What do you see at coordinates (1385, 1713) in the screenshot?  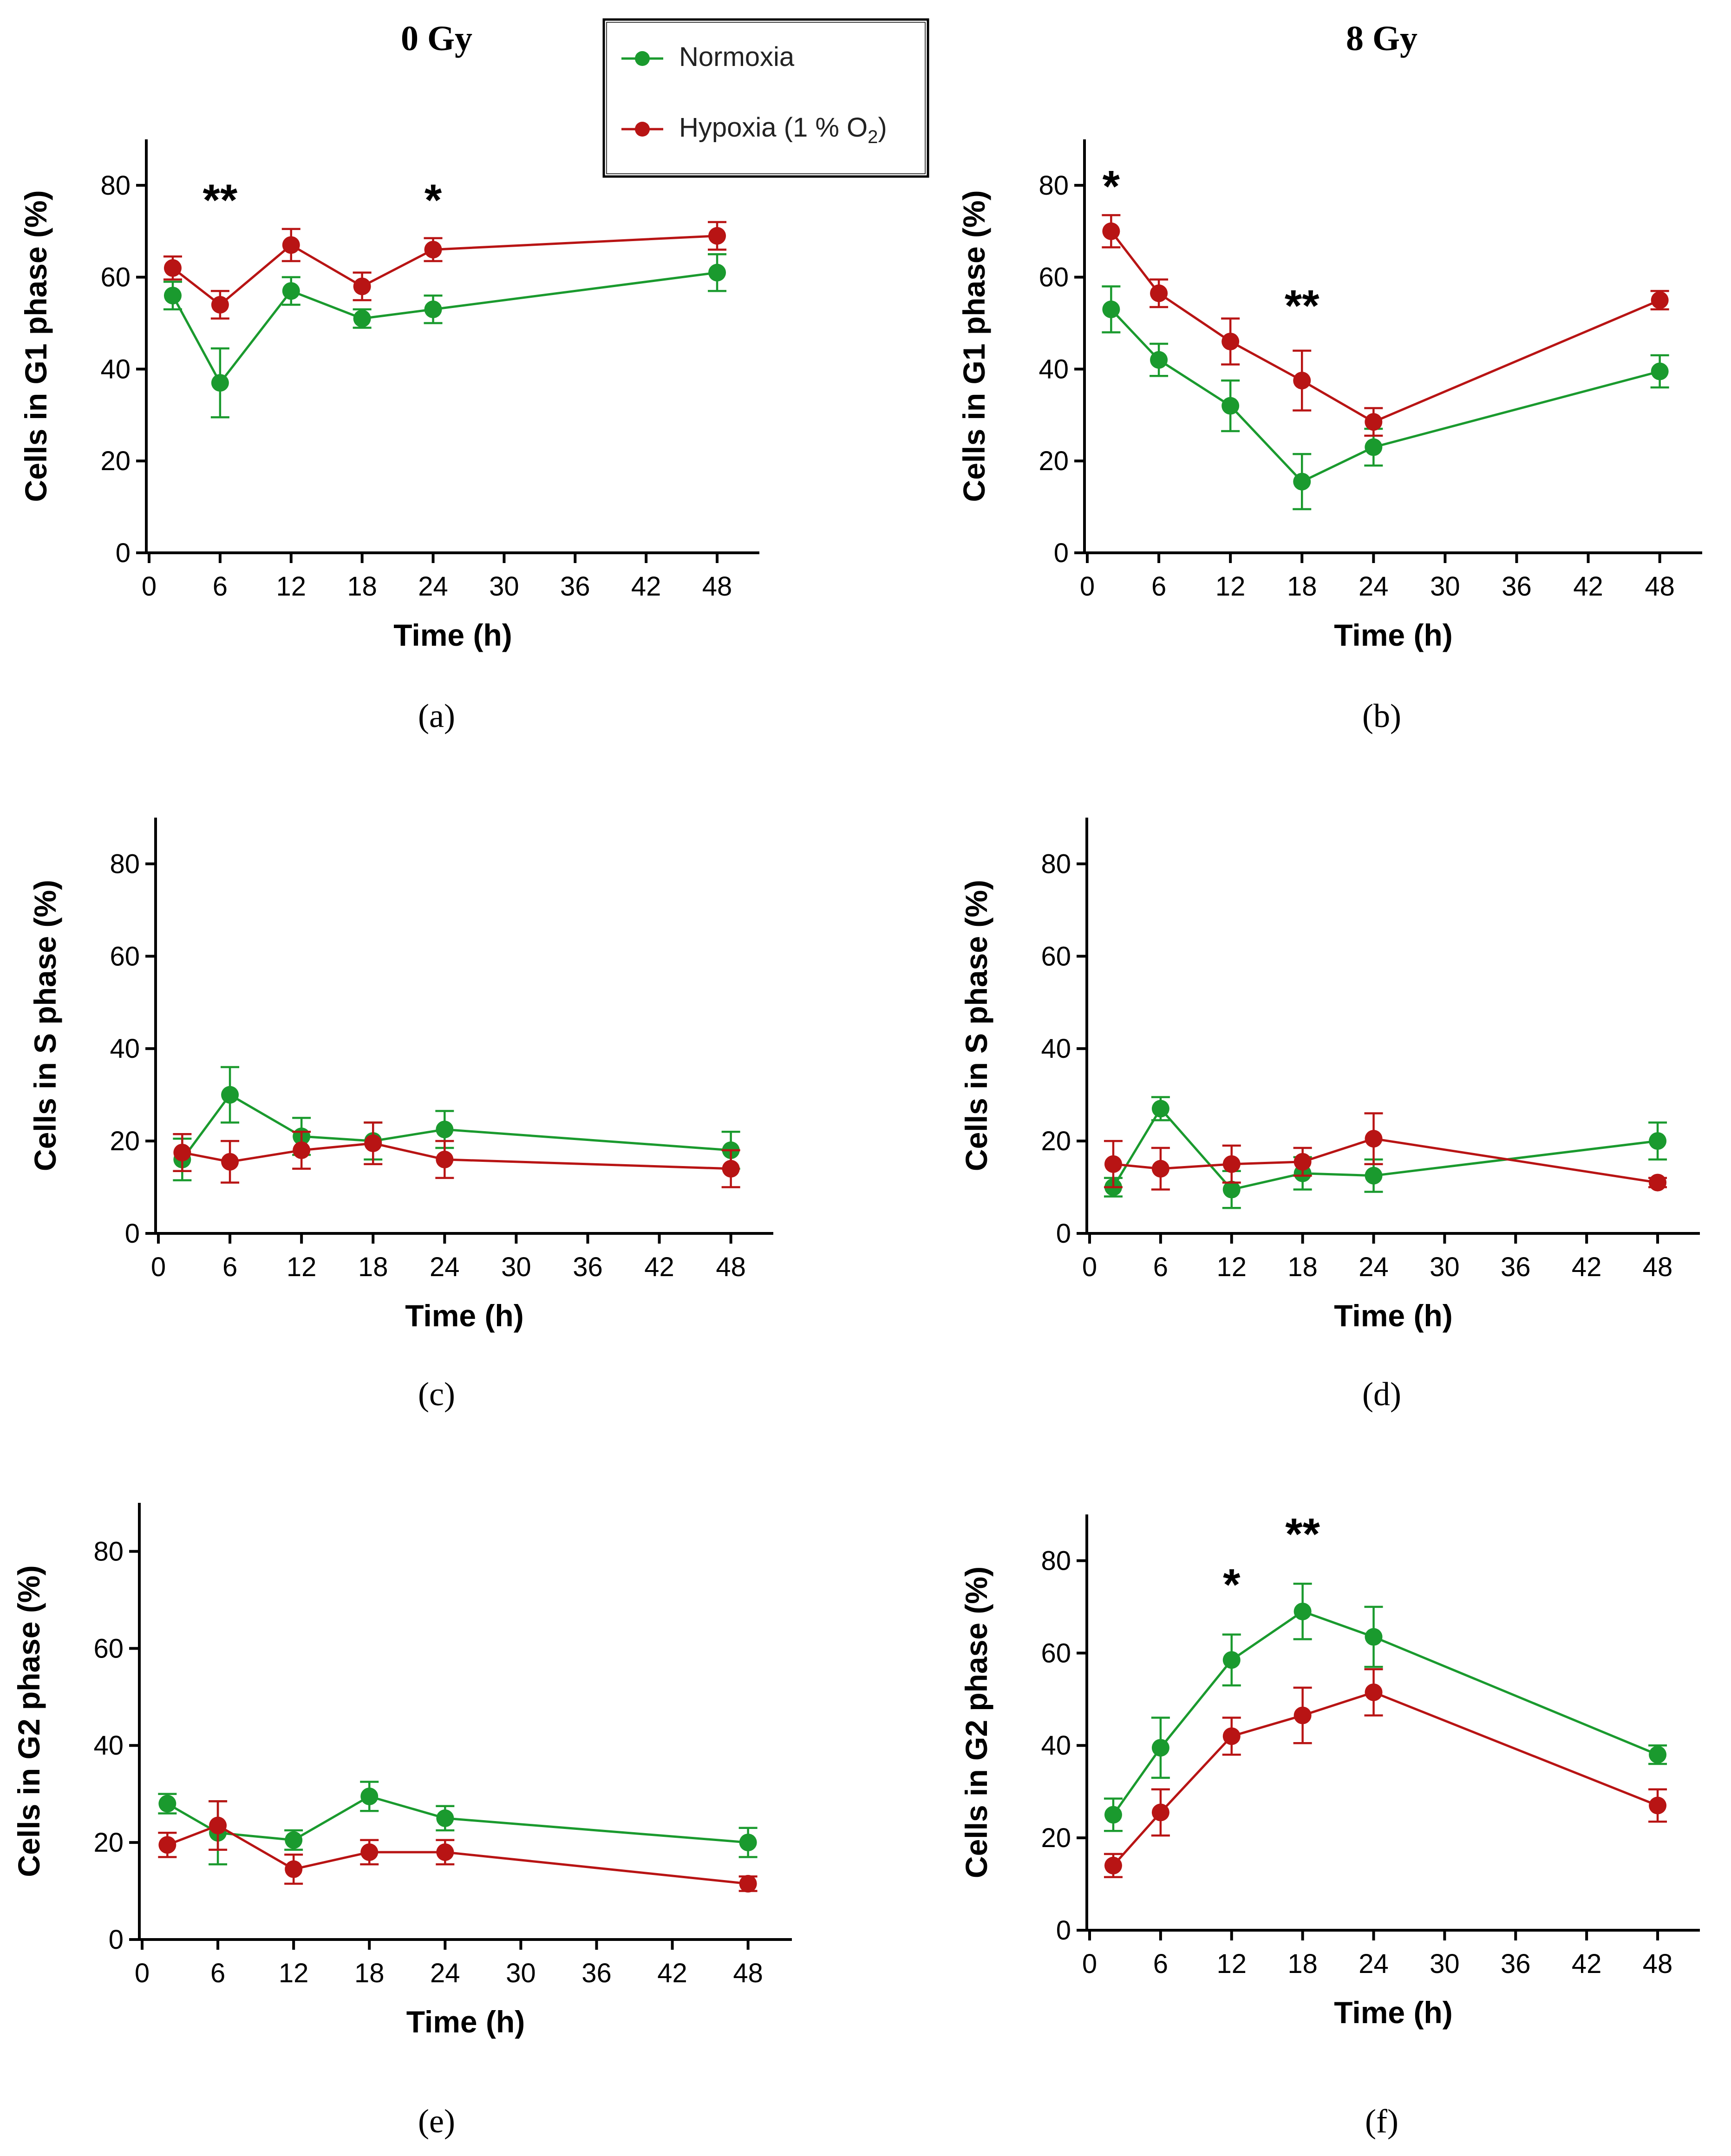 I see `series-line-normoxia-f` at bounding box center [1385, 1713].